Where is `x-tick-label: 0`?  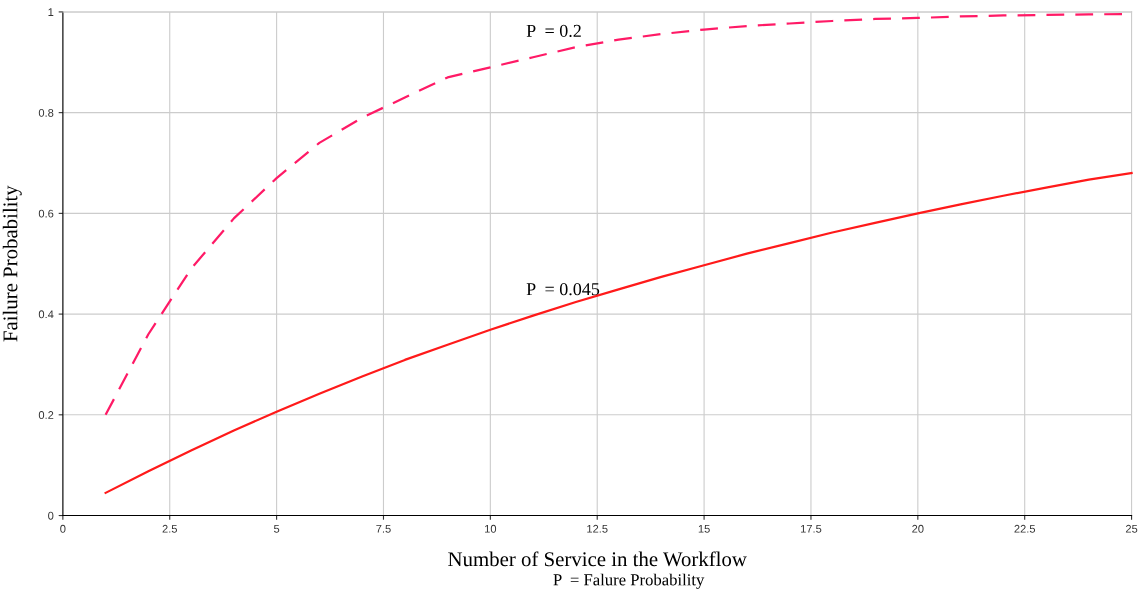 x-tick-label: 0 is located at coordinates (63, 528).